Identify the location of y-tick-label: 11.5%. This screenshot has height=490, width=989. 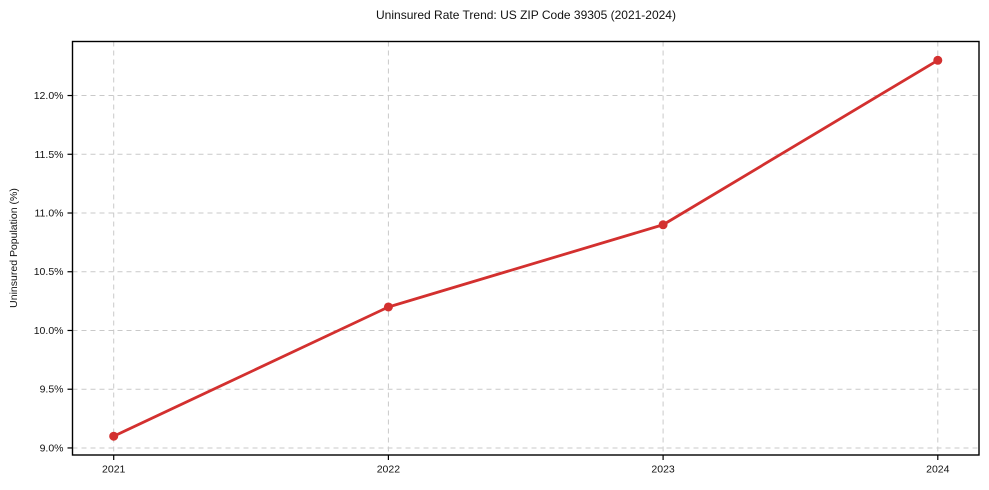
(49, 155).